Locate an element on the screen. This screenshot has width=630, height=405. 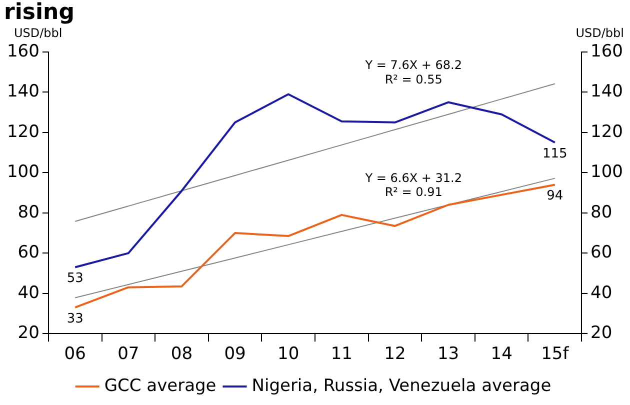
y2-tick-label: 80 is located at coordinates (601, 212).